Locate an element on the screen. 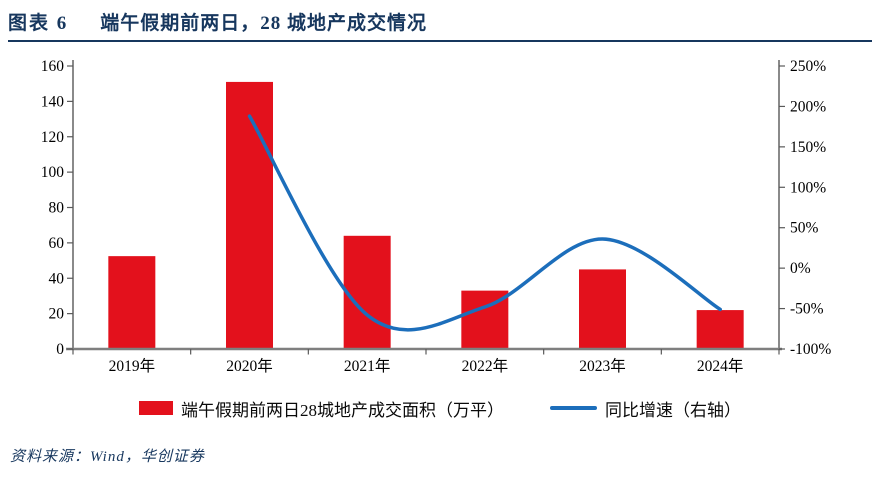  right-axis-tick-label: 250% is located at coordinates (808, 66).